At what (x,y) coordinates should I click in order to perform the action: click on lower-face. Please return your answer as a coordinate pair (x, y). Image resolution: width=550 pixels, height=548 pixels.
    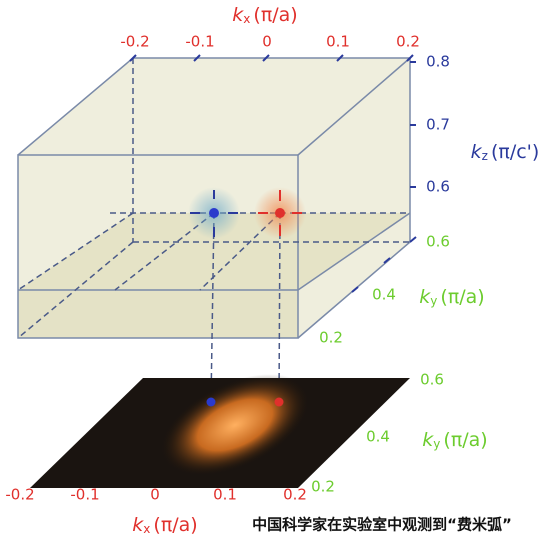
    Looking at the image, I should click on (158, 314).